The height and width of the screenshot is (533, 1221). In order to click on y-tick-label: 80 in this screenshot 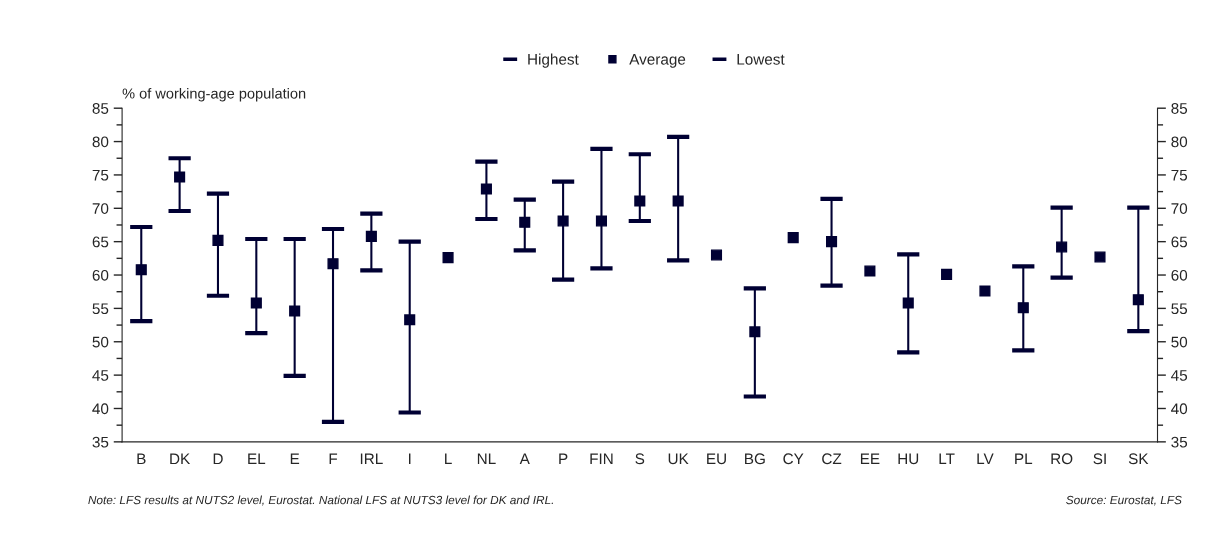, I will do `click(100, 142)`.